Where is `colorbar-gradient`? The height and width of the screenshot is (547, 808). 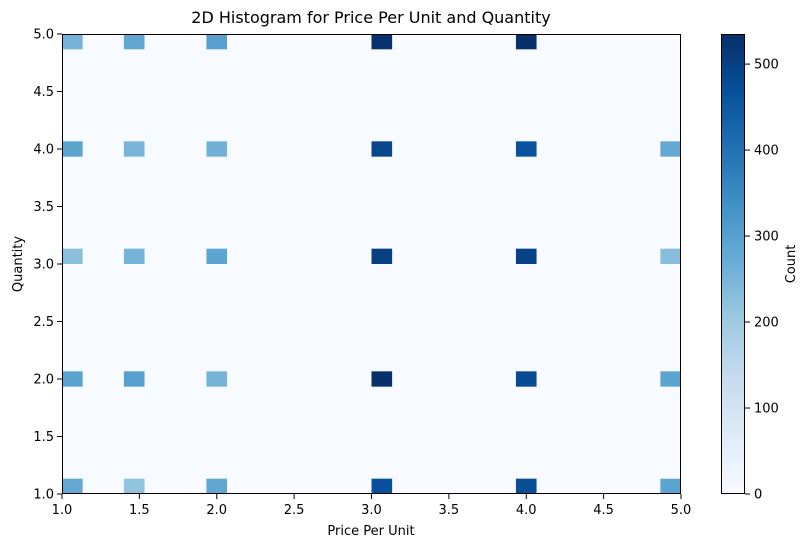
colorbar-gradient is located at coordinates (733, 264).